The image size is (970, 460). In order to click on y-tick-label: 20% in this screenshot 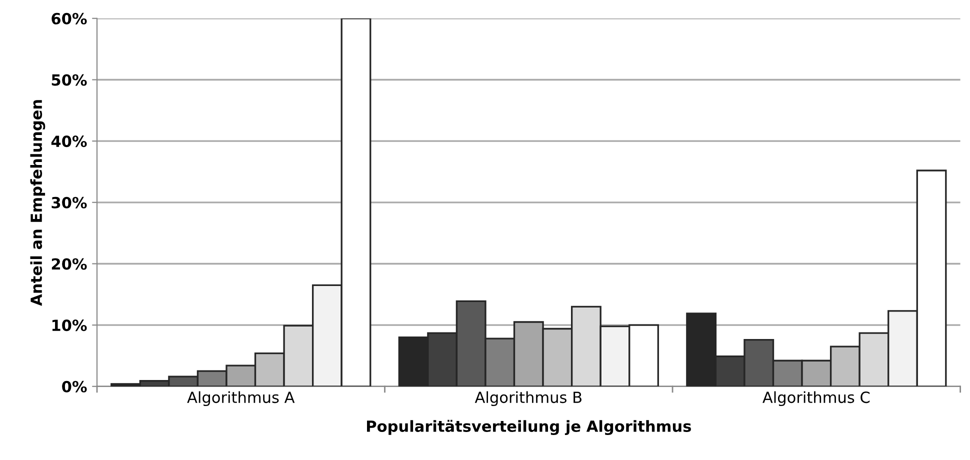, I will do `click(69, 264)`.